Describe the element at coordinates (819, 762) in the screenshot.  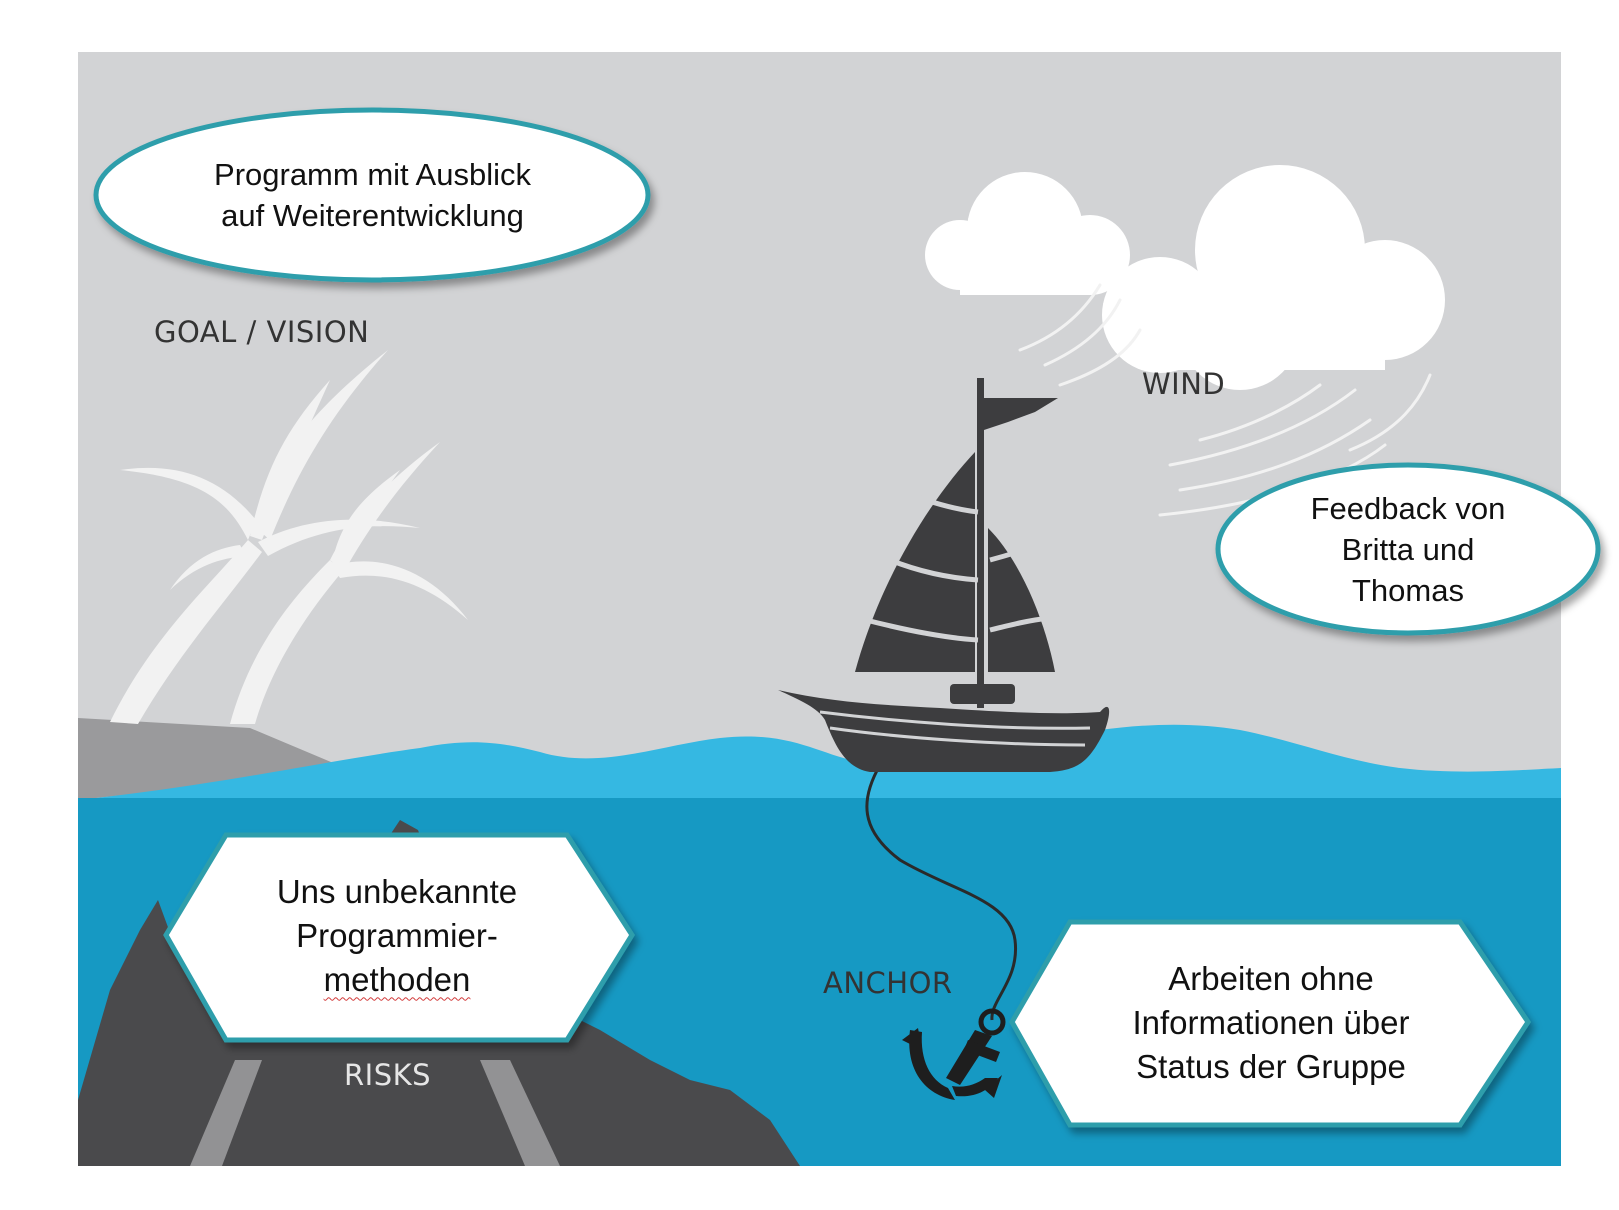
I see `surface-water` at that location.